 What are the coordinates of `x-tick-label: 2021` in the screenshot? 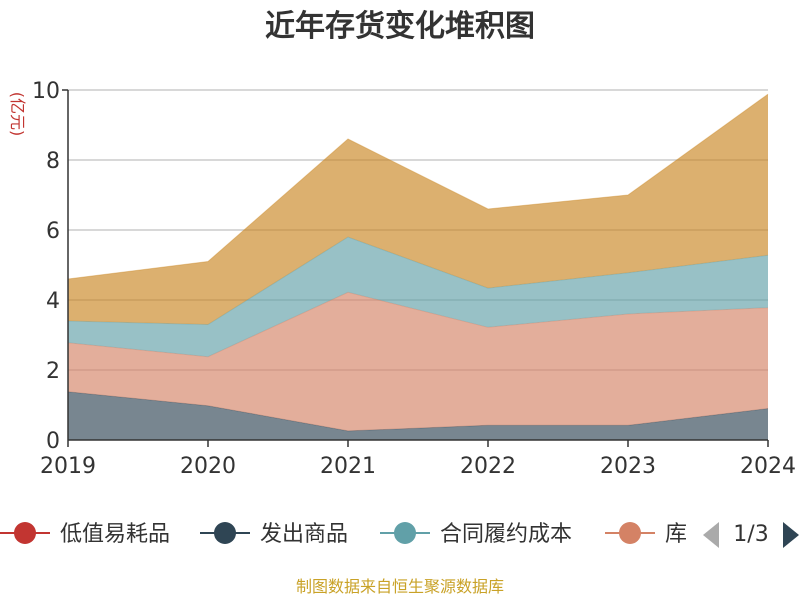 It's located at (348, 466).